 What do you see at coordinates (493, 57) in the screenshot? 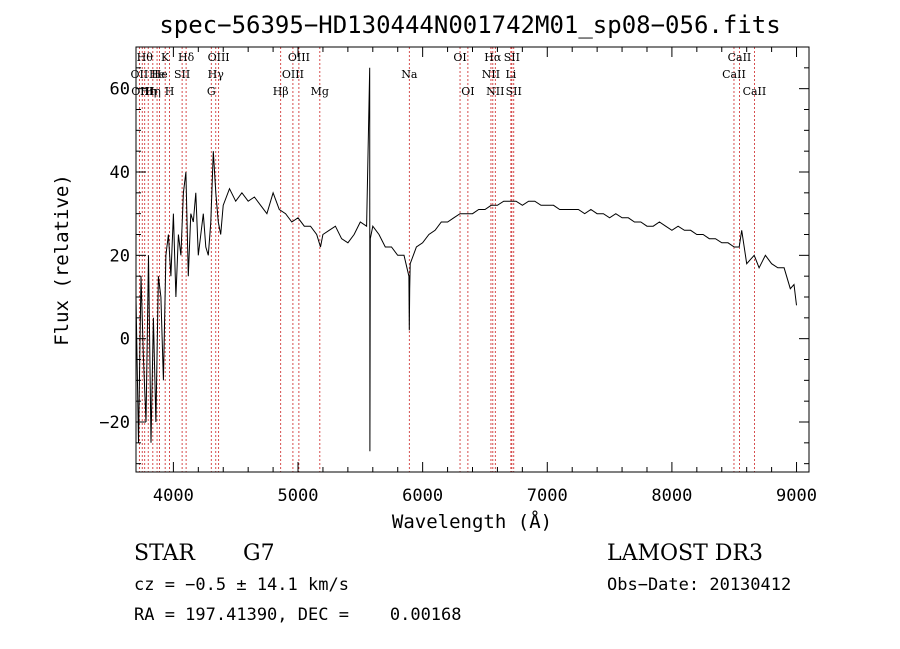
I see `emission-marker-label: Hα` at bounding box center [493, 57].